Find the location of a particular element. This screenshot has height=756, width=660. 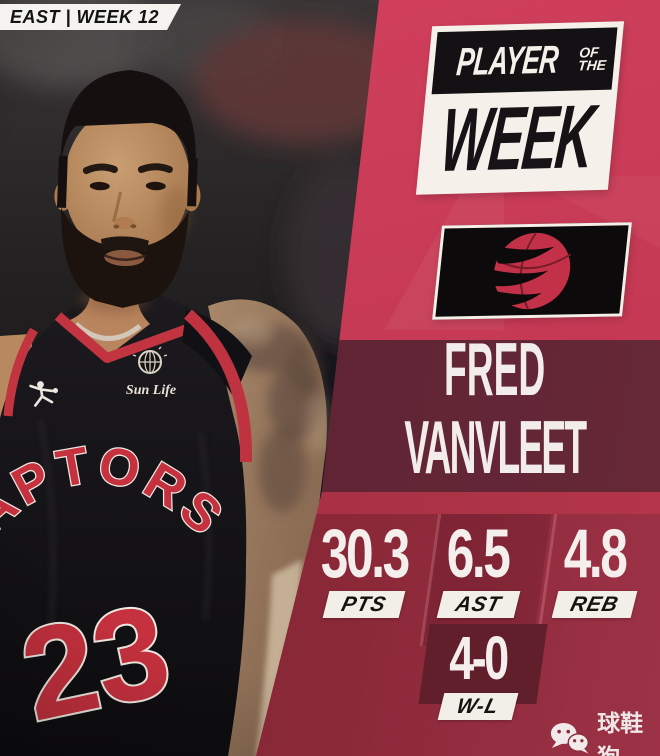

stat-record: 4-0 W-L is located at coordinates (478, 671).